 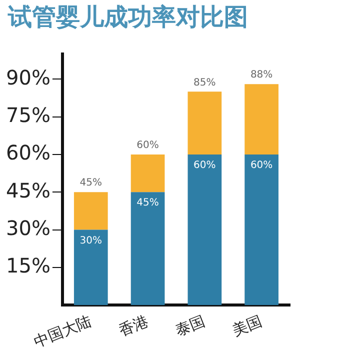 What do you see at coordinates (190, 326) in the screenshot?
I see `x-tick-label: 泰国` at bounding box center [190, 326].